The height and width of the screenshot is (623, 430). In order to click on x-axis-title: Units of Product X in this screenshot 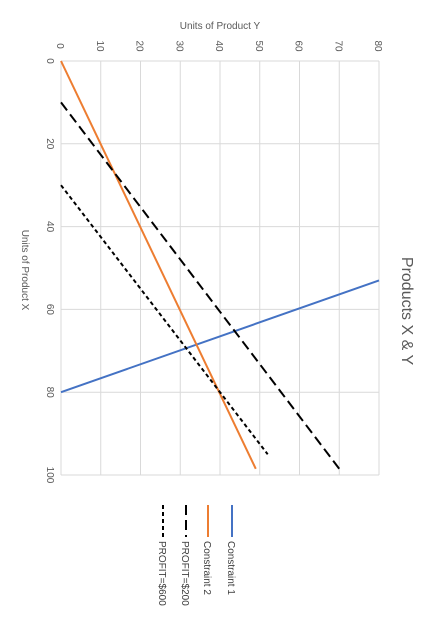, I will do `click(24, 270)`.